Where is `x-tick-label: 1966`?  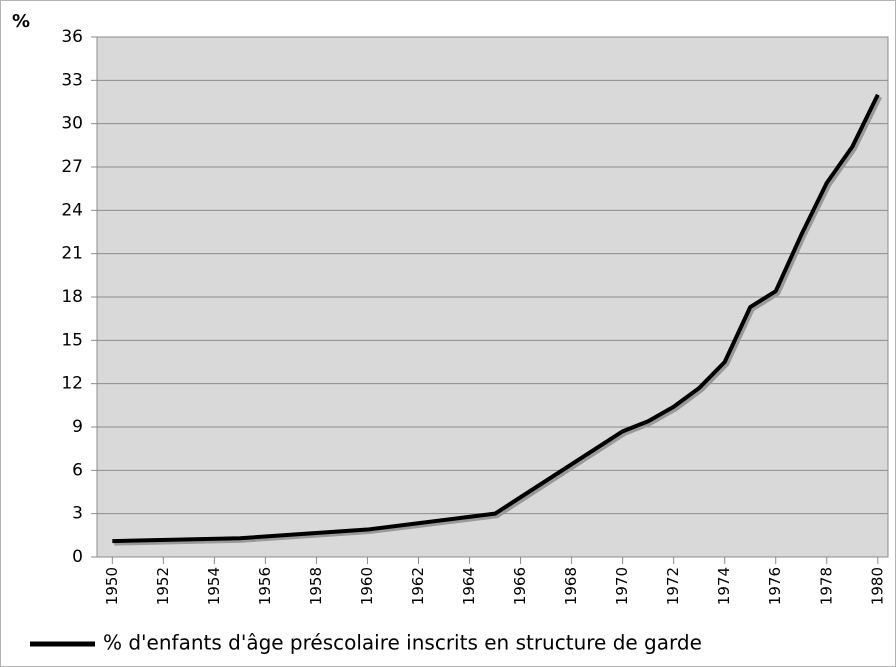 x-tick-label: 1966 is located at coordinates (520, 586).